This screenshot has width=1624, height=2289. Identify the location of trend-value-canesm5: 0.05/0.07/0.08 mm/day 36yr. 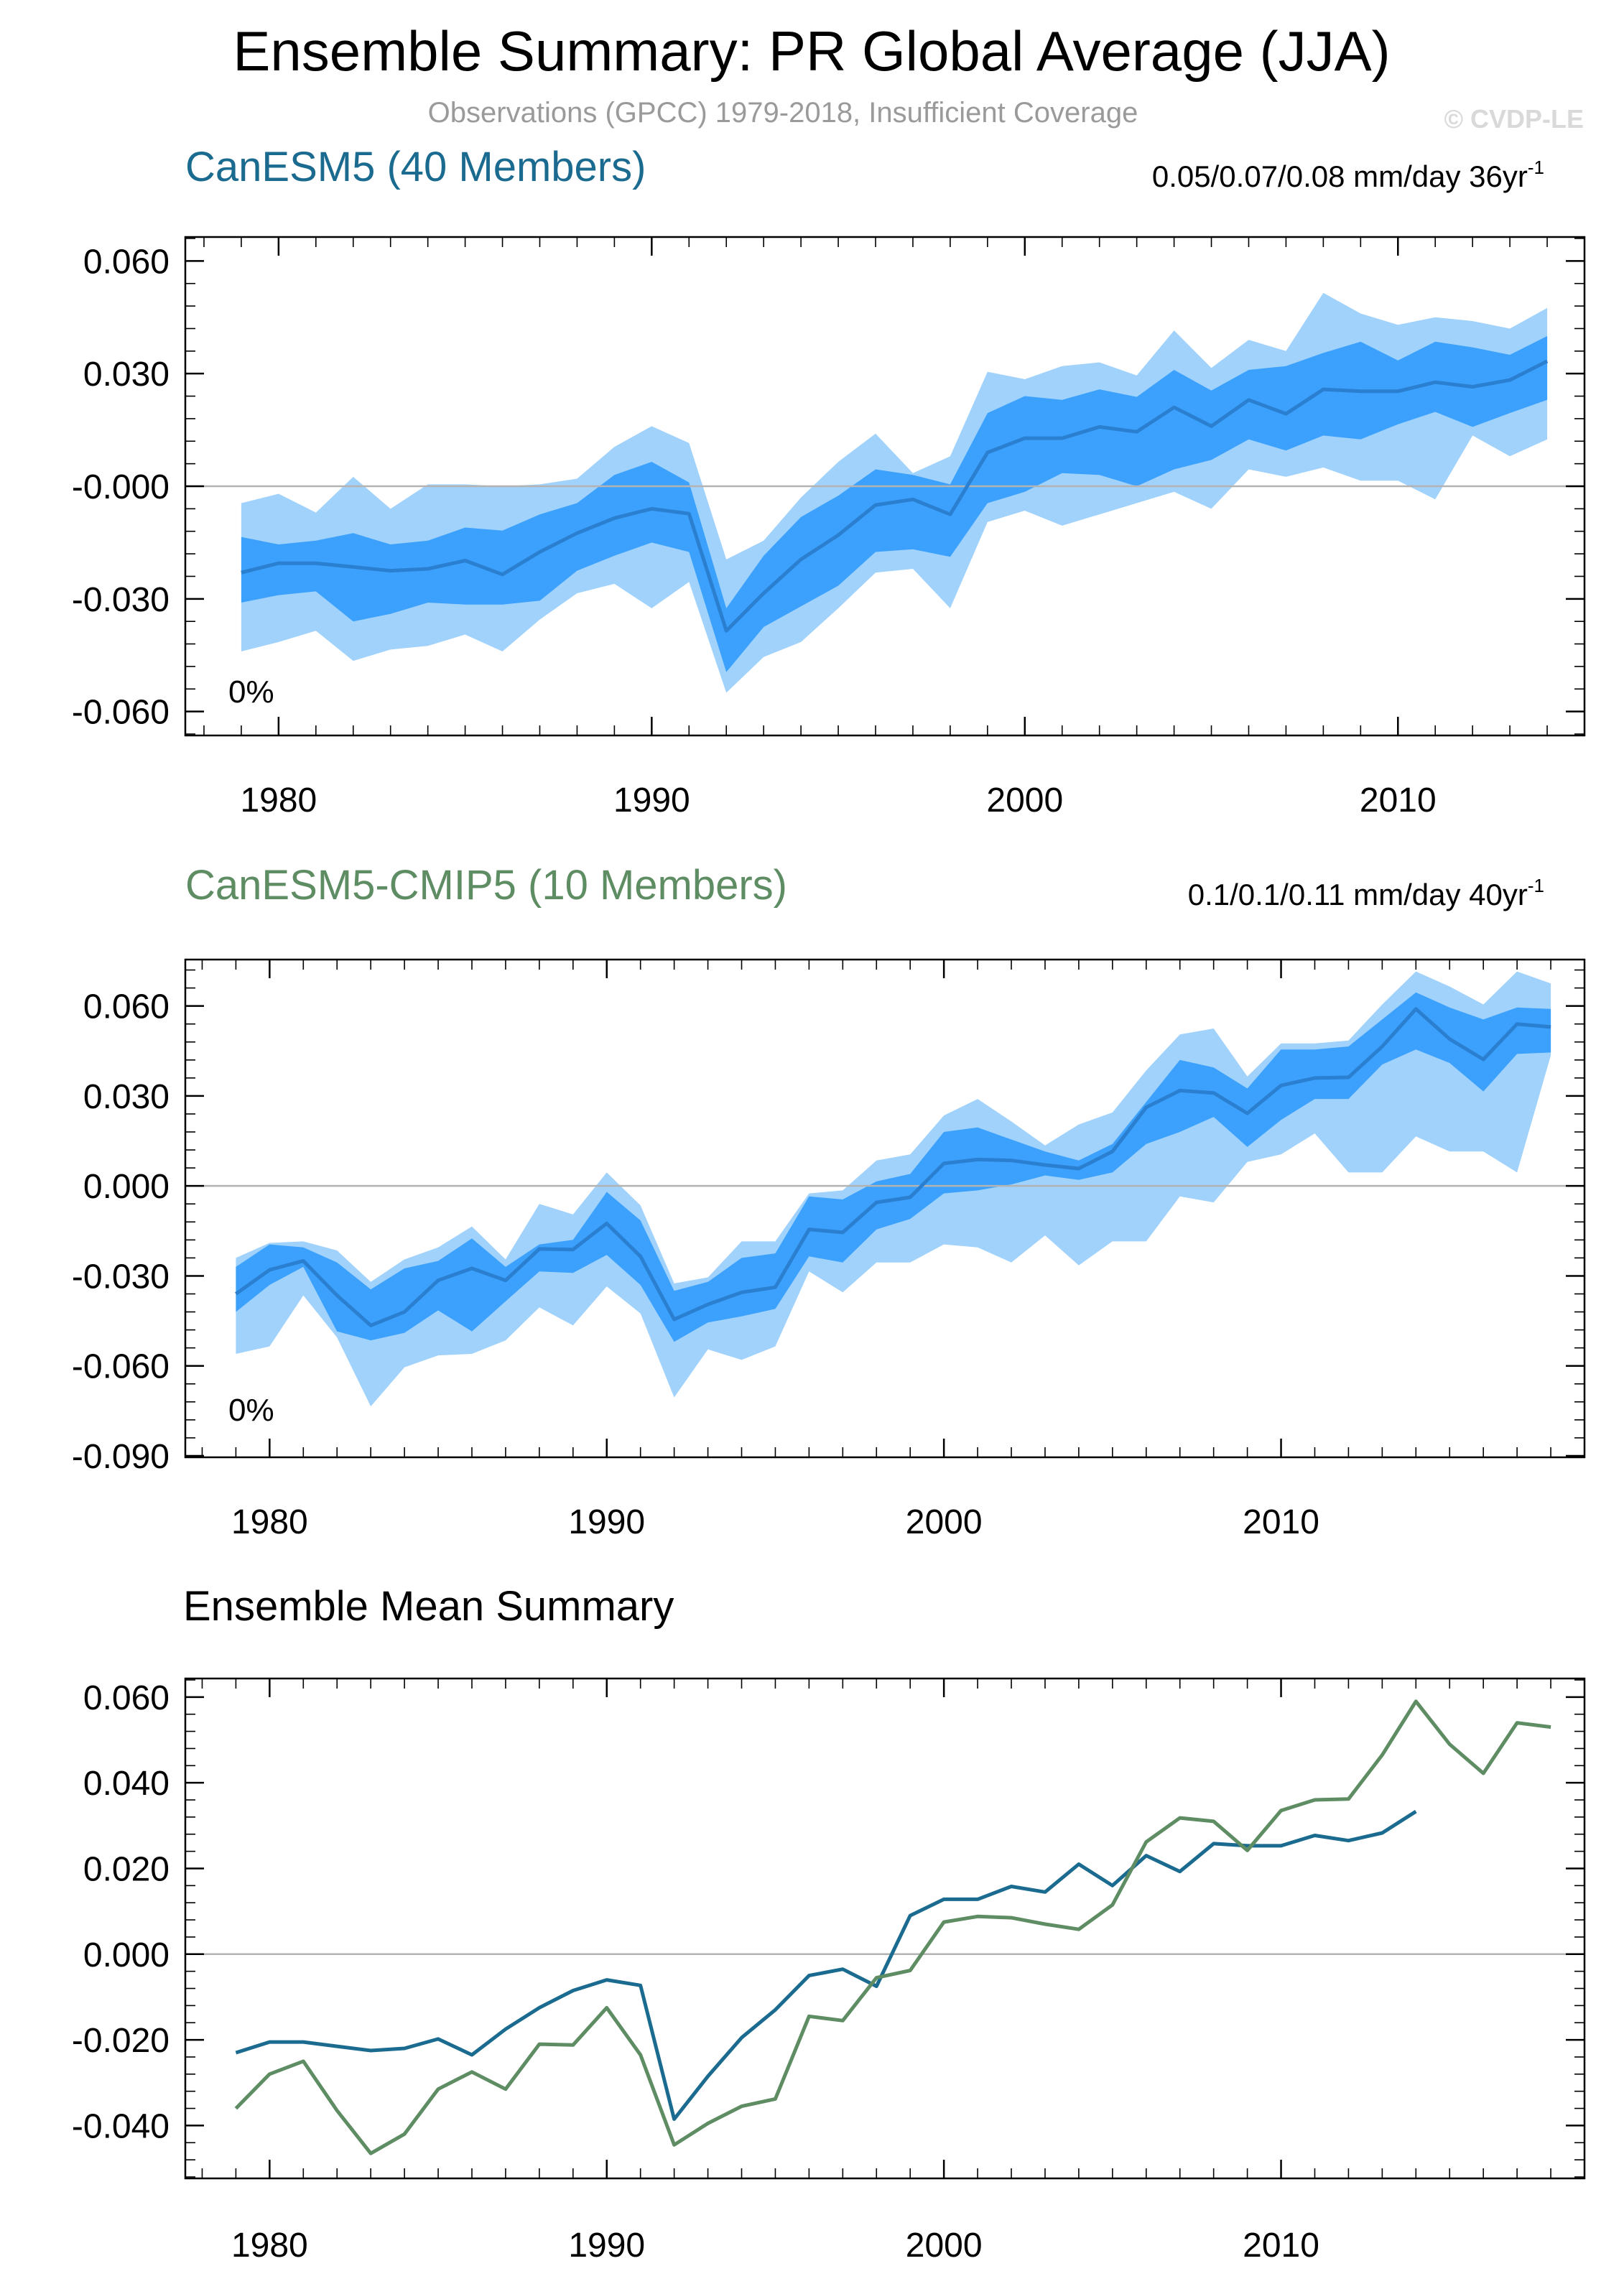
(1340, 176).